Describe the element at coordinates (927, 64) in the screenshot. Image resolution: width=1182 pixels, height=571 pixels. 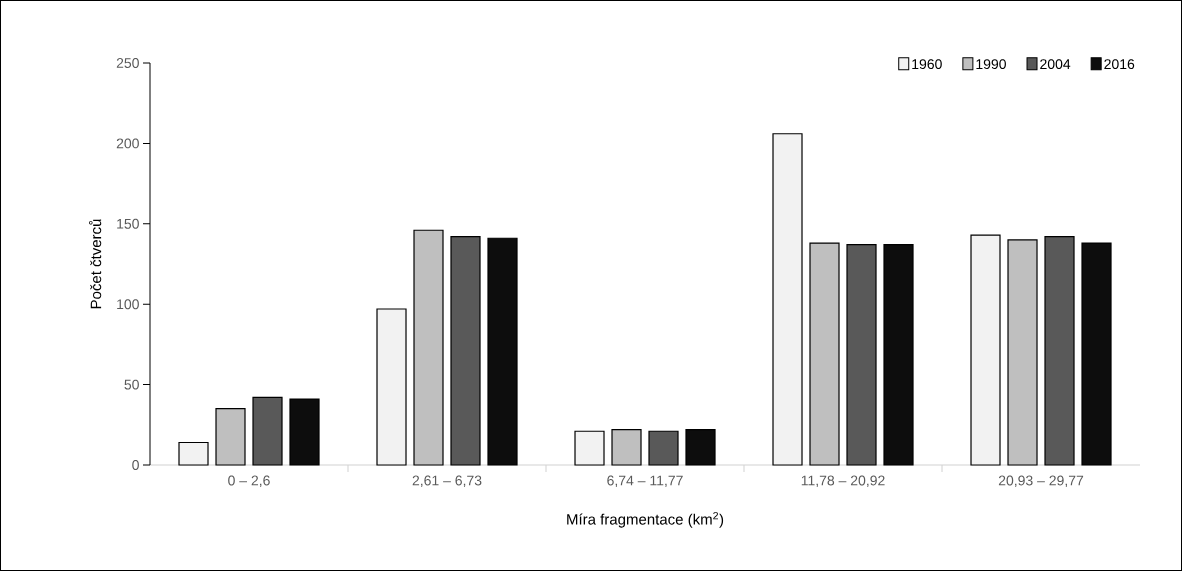
I see `legend-label: 1960` at that location.